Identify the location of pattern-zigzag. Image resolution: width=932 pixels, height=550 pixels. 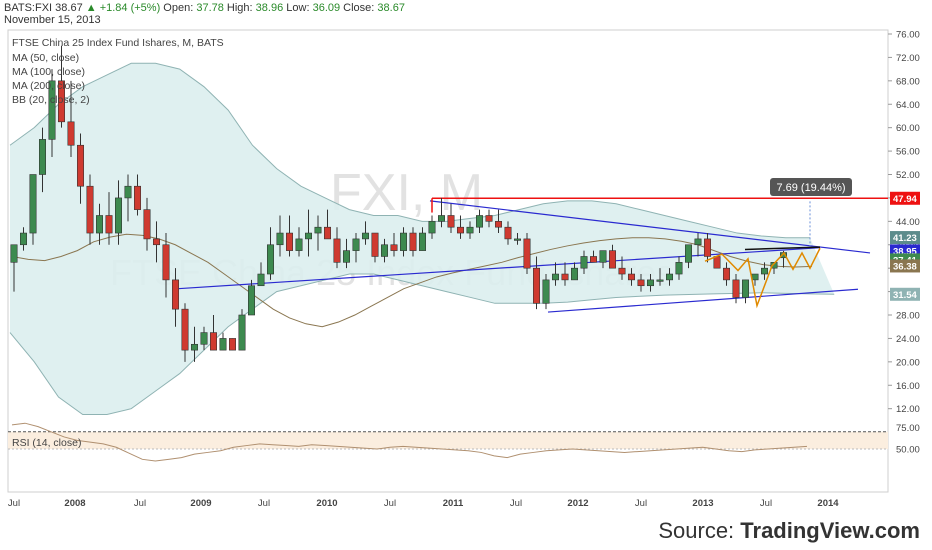
(762, 278).